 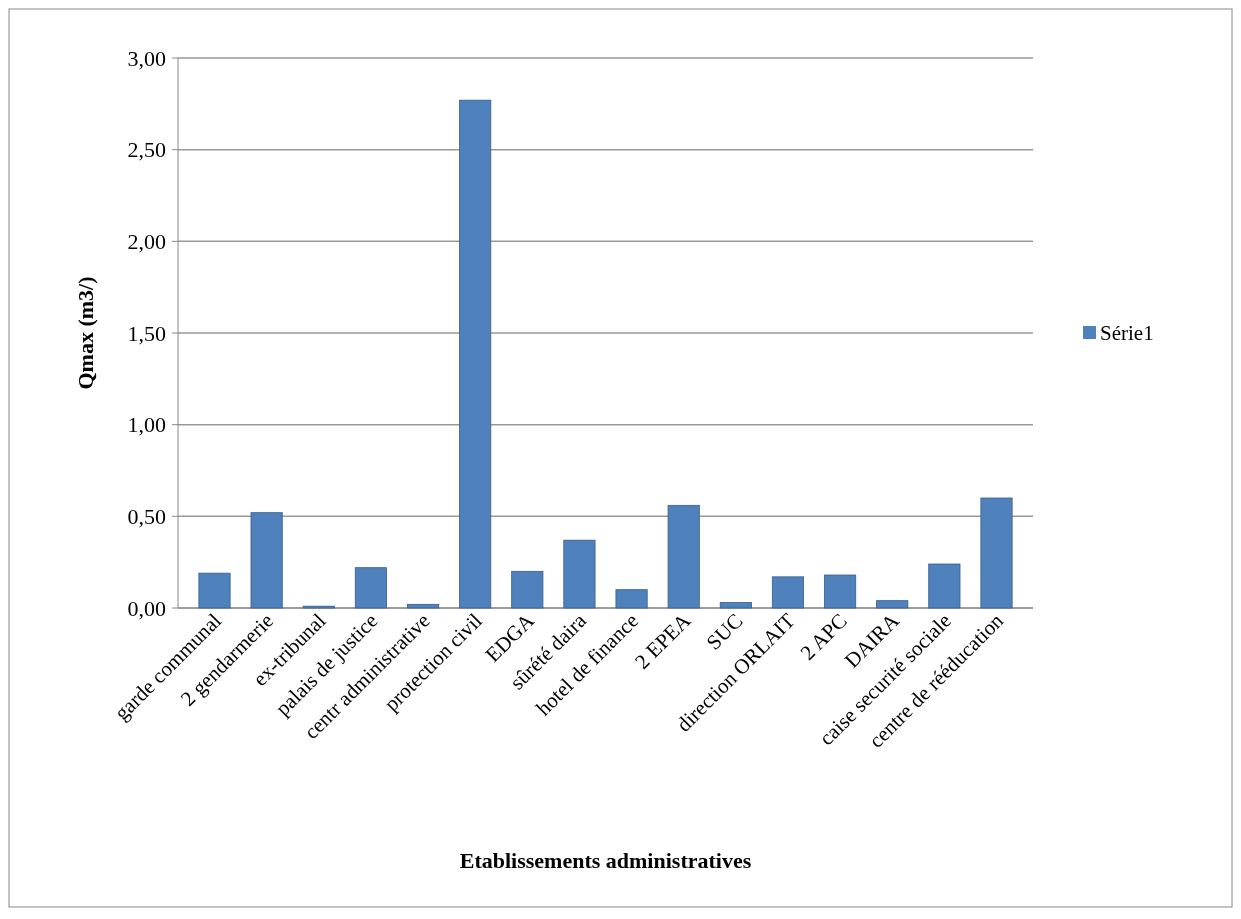 I want to click on y-axis-title: Qmax (m3/), so click(x=85, y=333).